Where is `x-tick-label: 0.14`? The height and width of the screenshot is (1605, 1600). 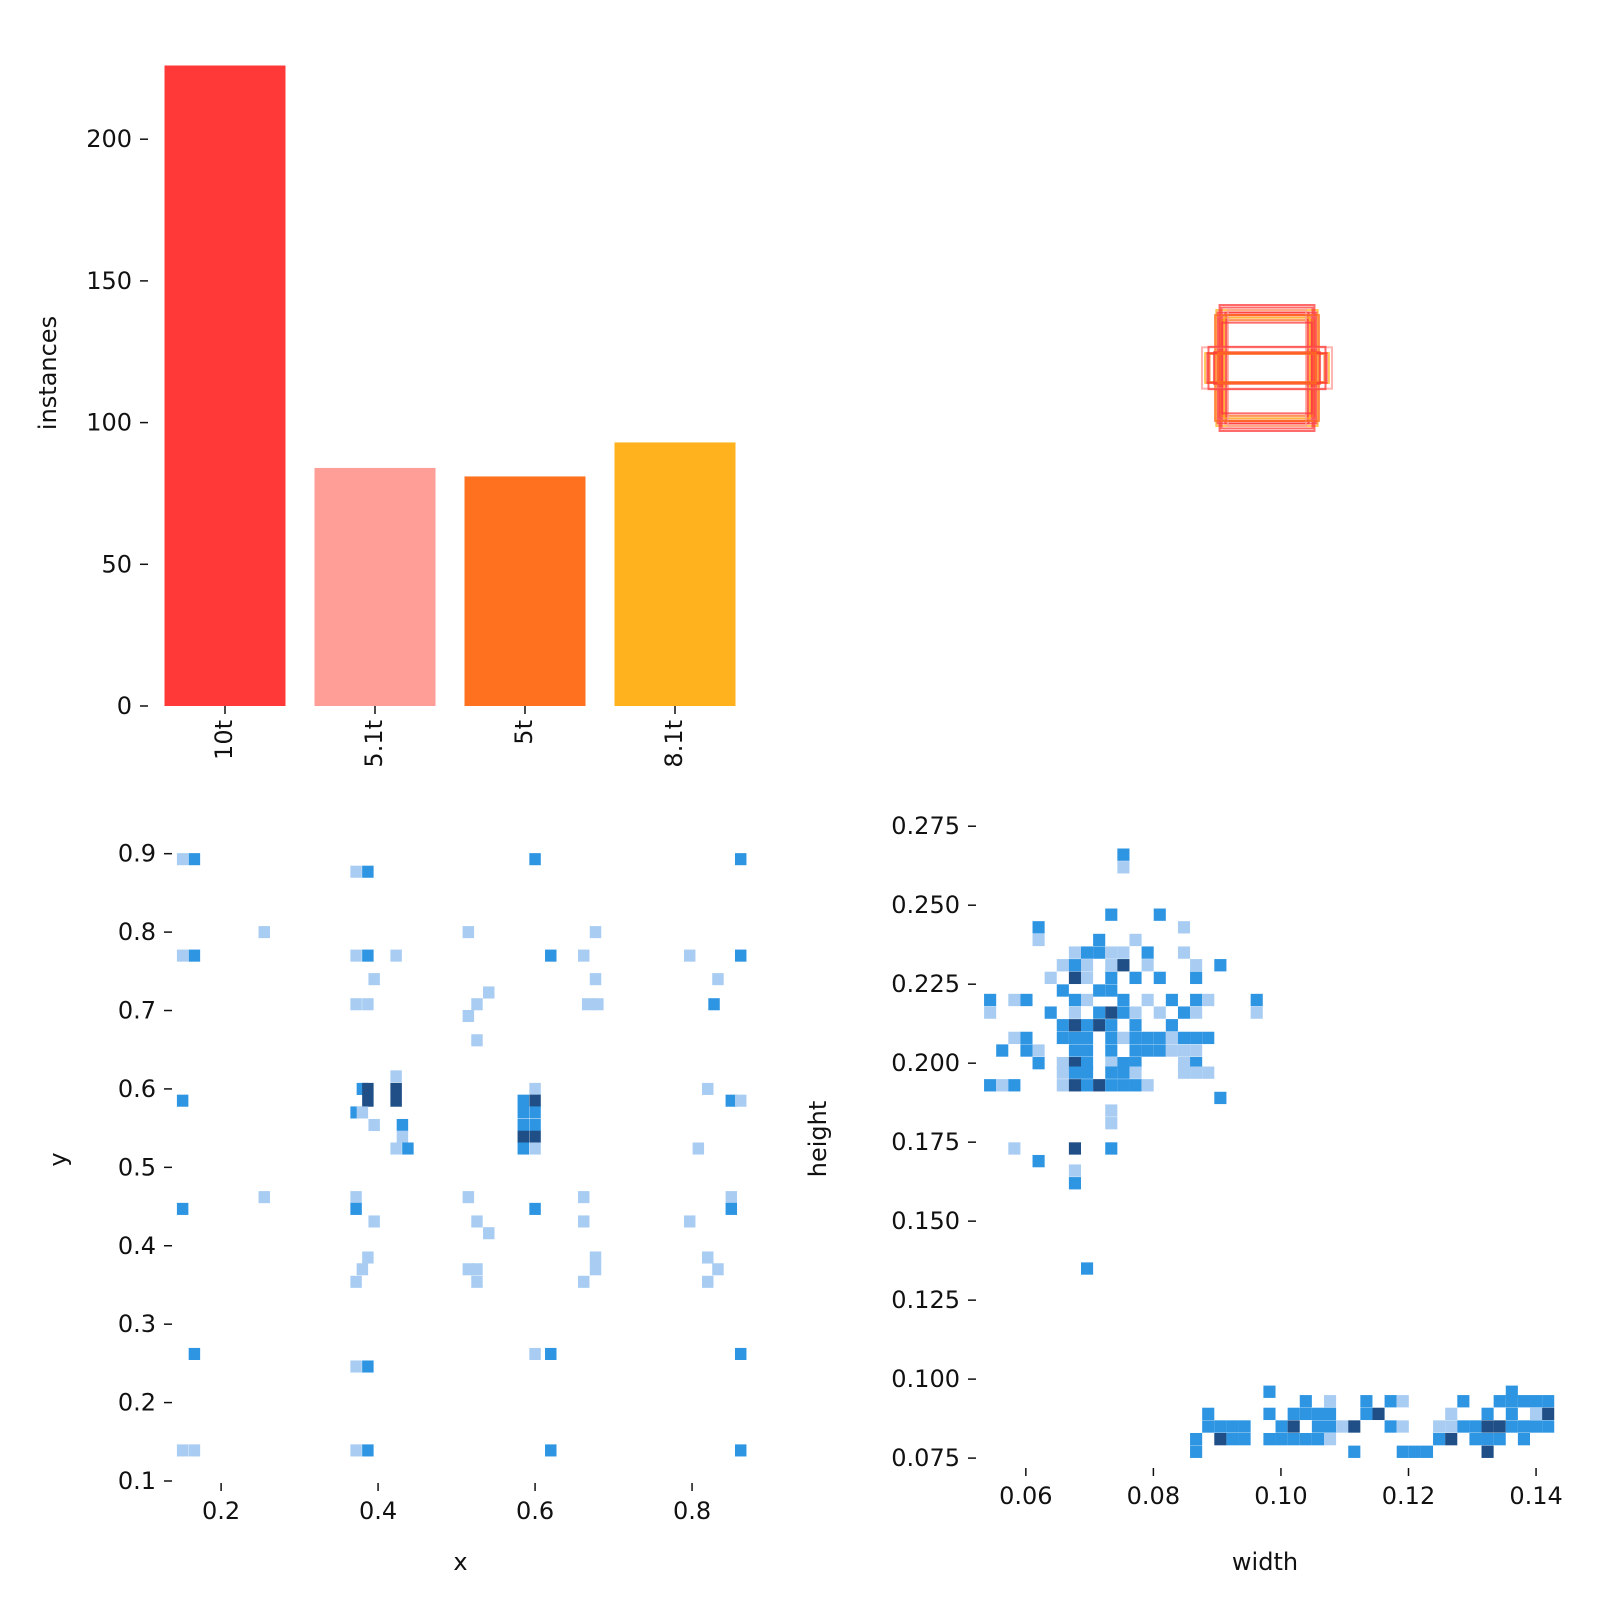 x-tick-label: 0.14 is located at coordinates (1535, 1496).